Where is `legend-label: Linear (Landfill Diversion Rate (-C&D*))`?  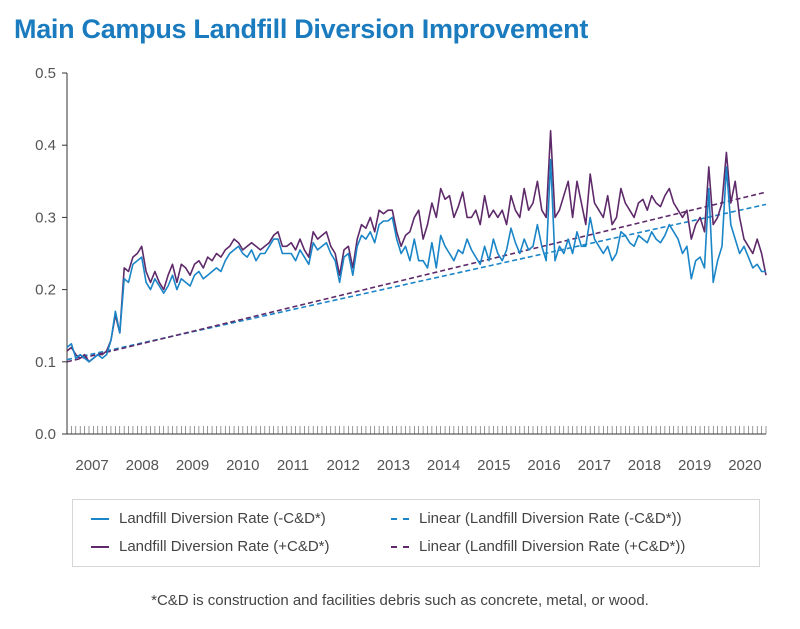
legend-label: Linear (Landfill Diversion Rate (-C&D*)) is located at coordinates (550, 518).